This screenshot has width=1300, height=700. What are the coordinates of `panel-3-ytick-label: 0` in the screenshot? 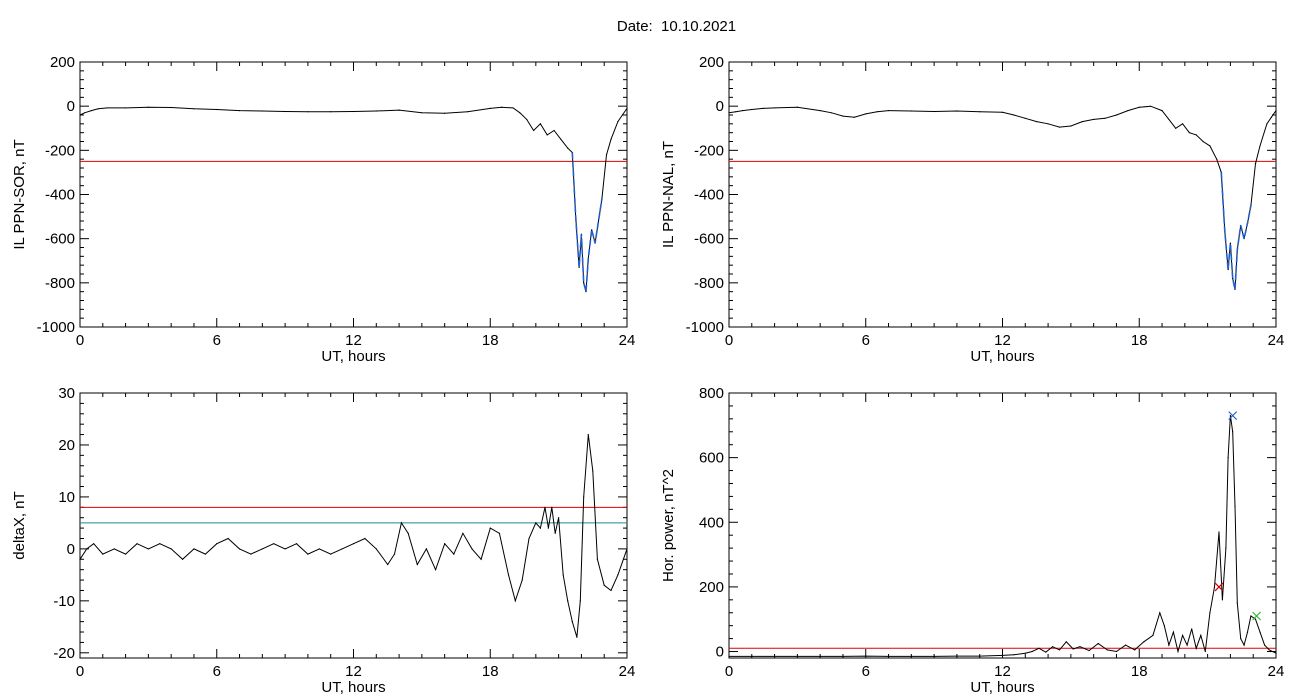 It's located at (71, 549).